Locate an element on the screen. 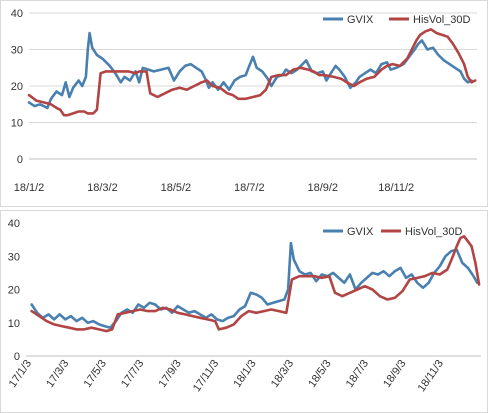  x-tick-label: 18/7/2 is located at coordinates (249, 188).